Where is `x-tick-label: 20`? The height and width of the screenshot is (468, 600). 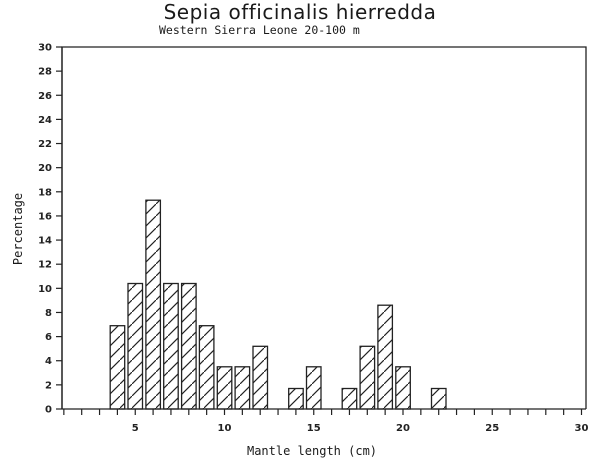 x-tick-label: 20 is located at coordinates (403, 428).